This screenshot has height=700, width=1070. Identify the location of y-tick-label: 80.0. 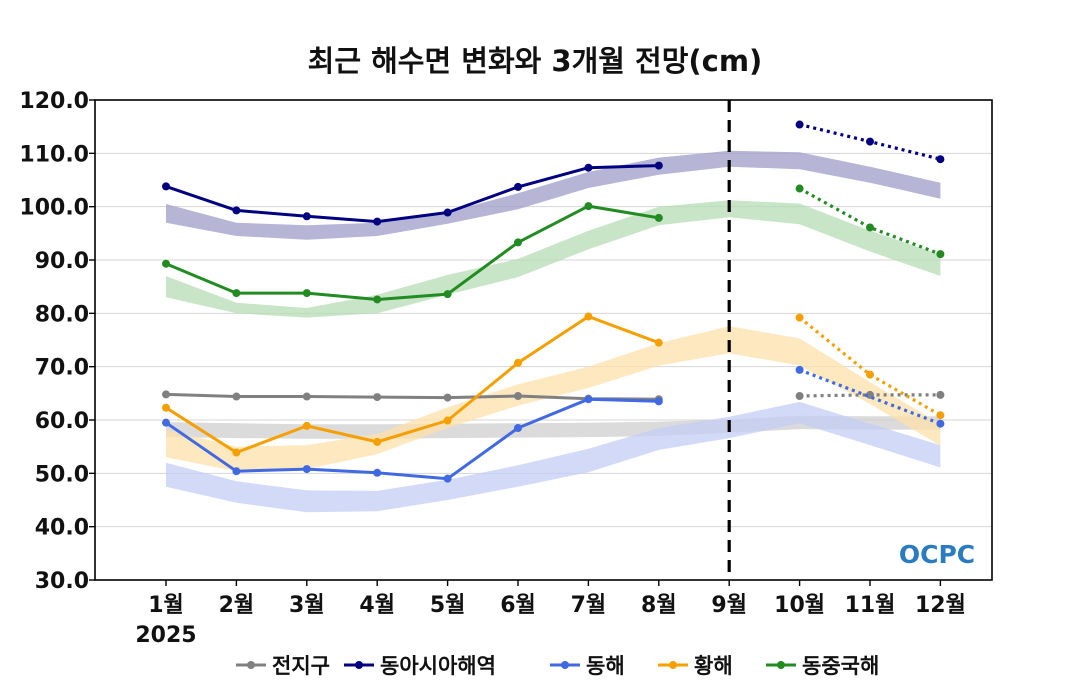
(62, 314).